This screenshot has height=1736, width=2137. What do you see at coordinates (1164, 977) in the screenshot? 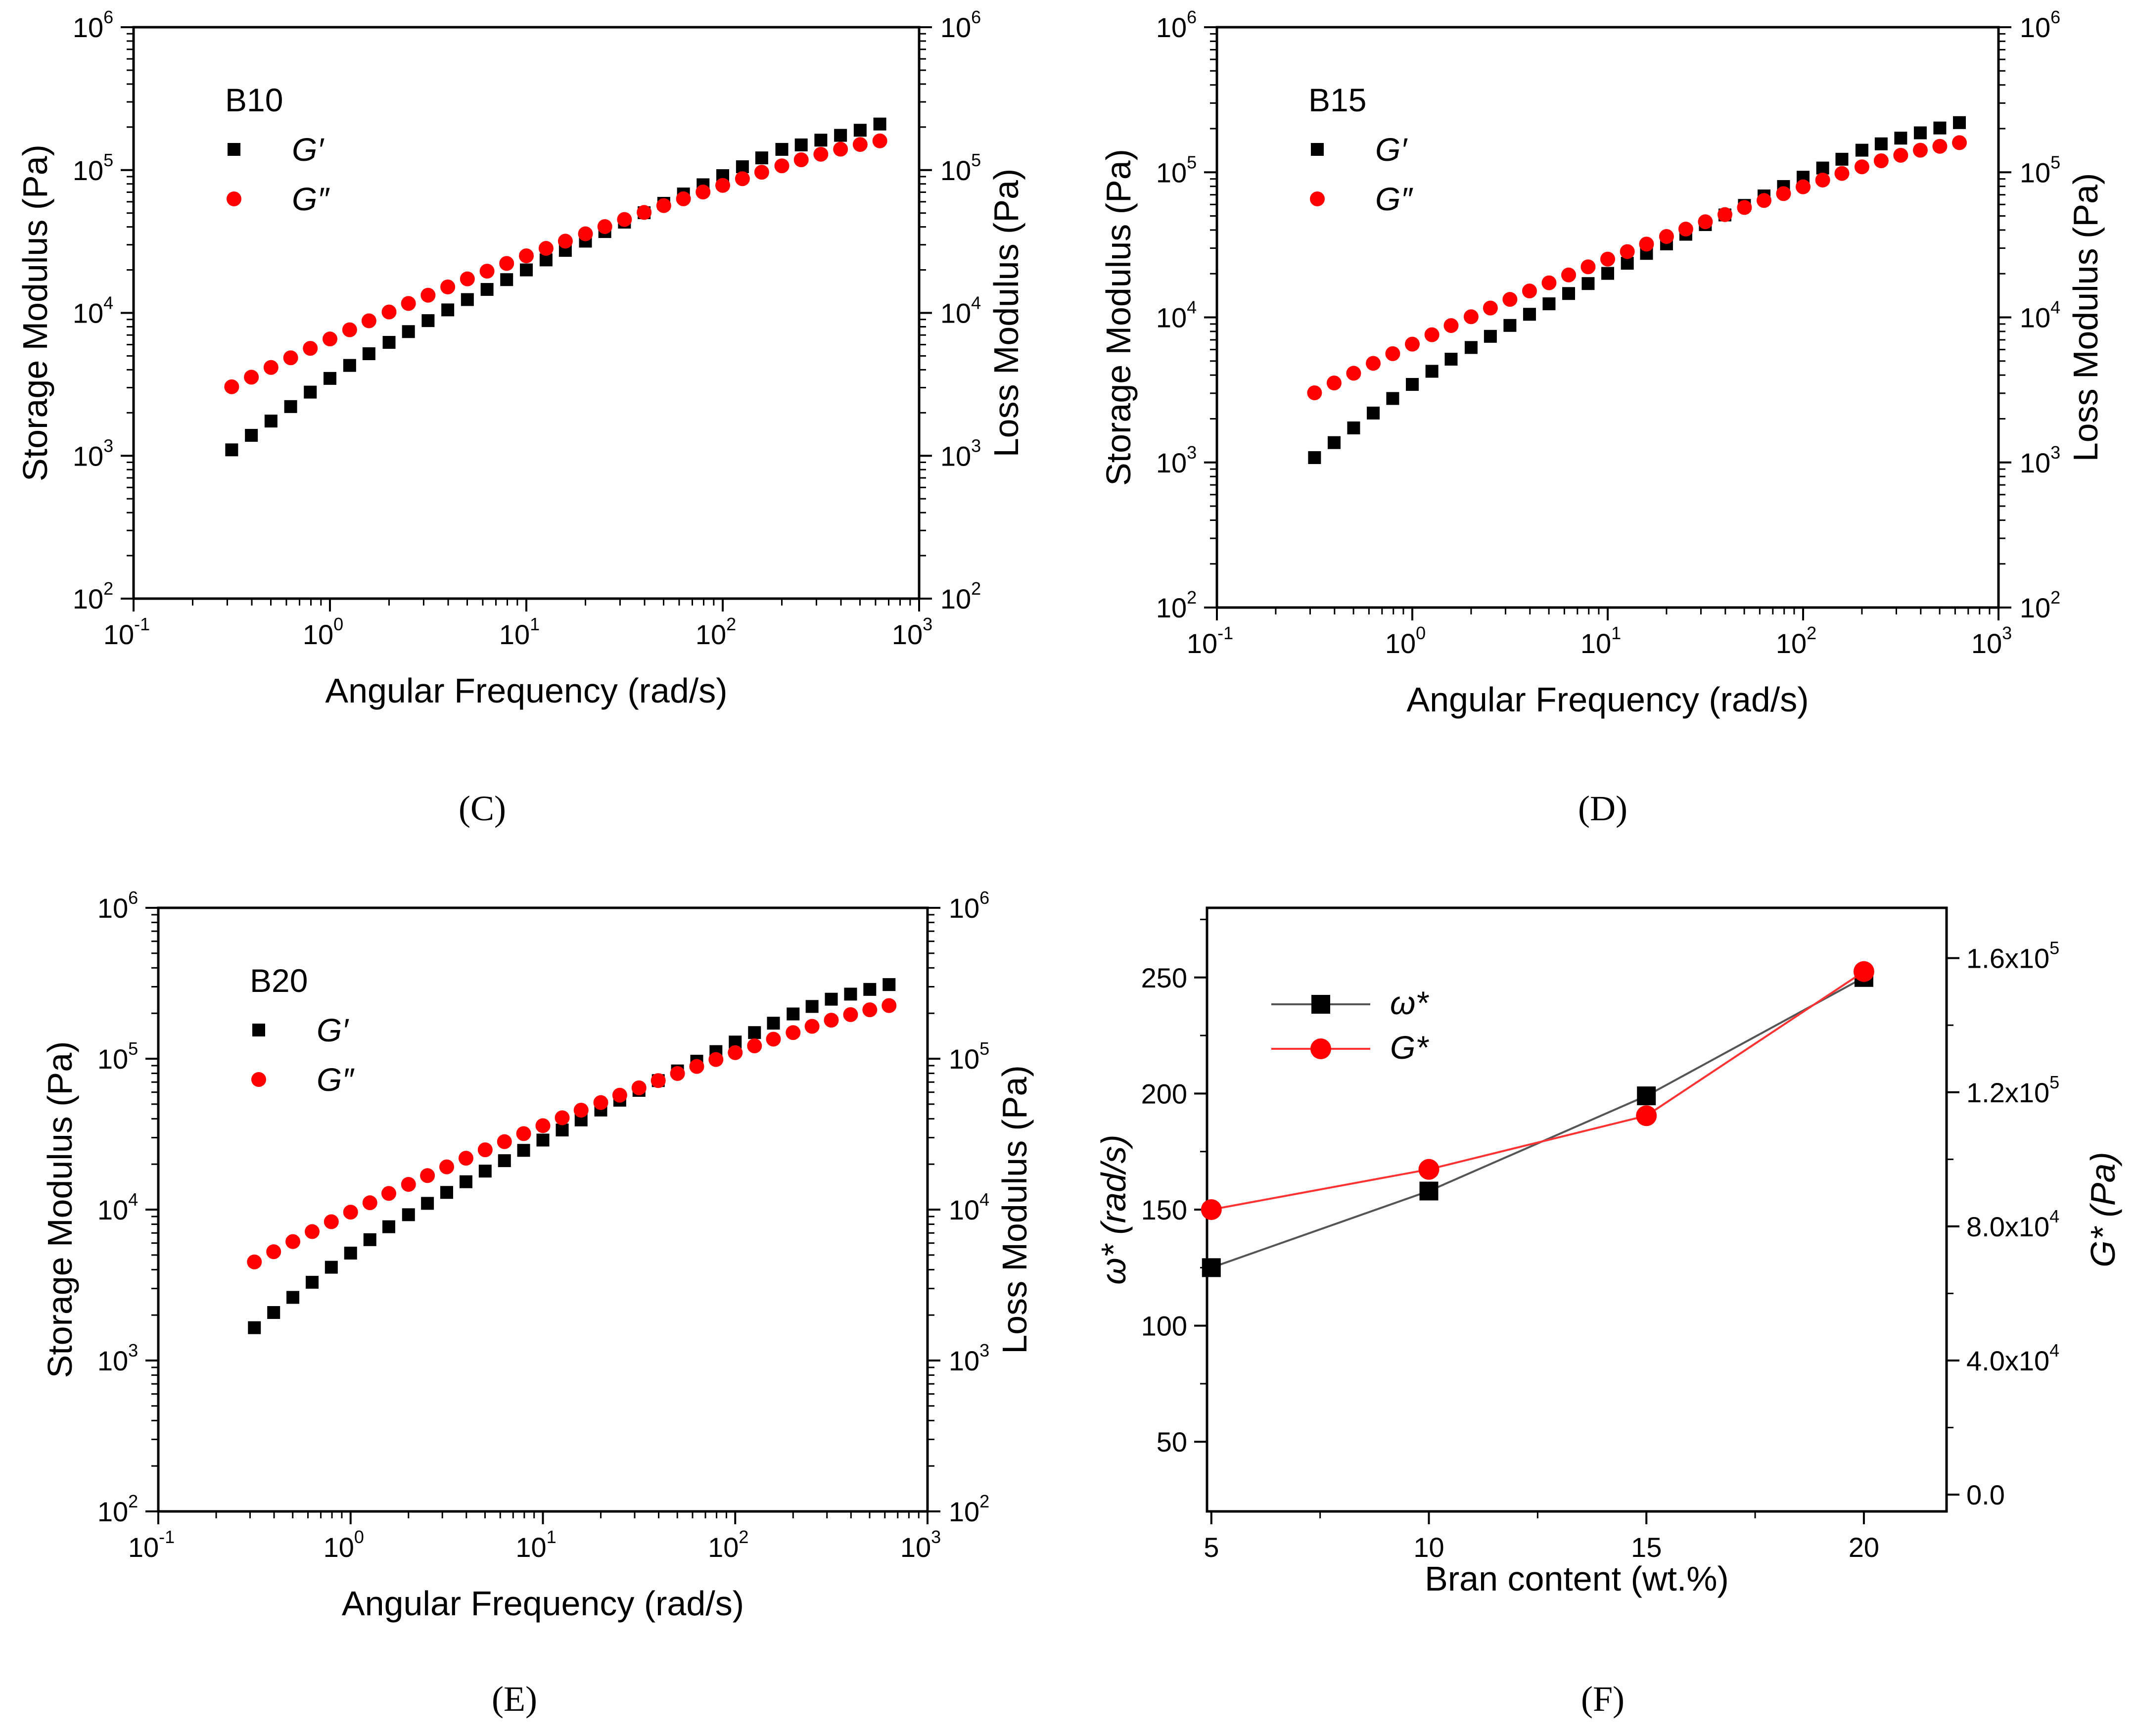
I see `y-tick-label: 250` at bounding box center [1164, 977].